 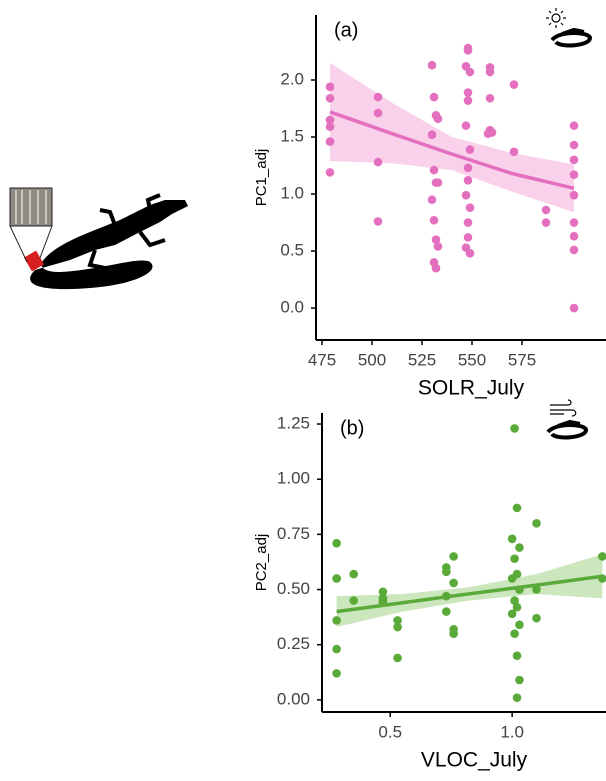 I want to click on y-tick-label: 0.75, so click(x=293, y=533).